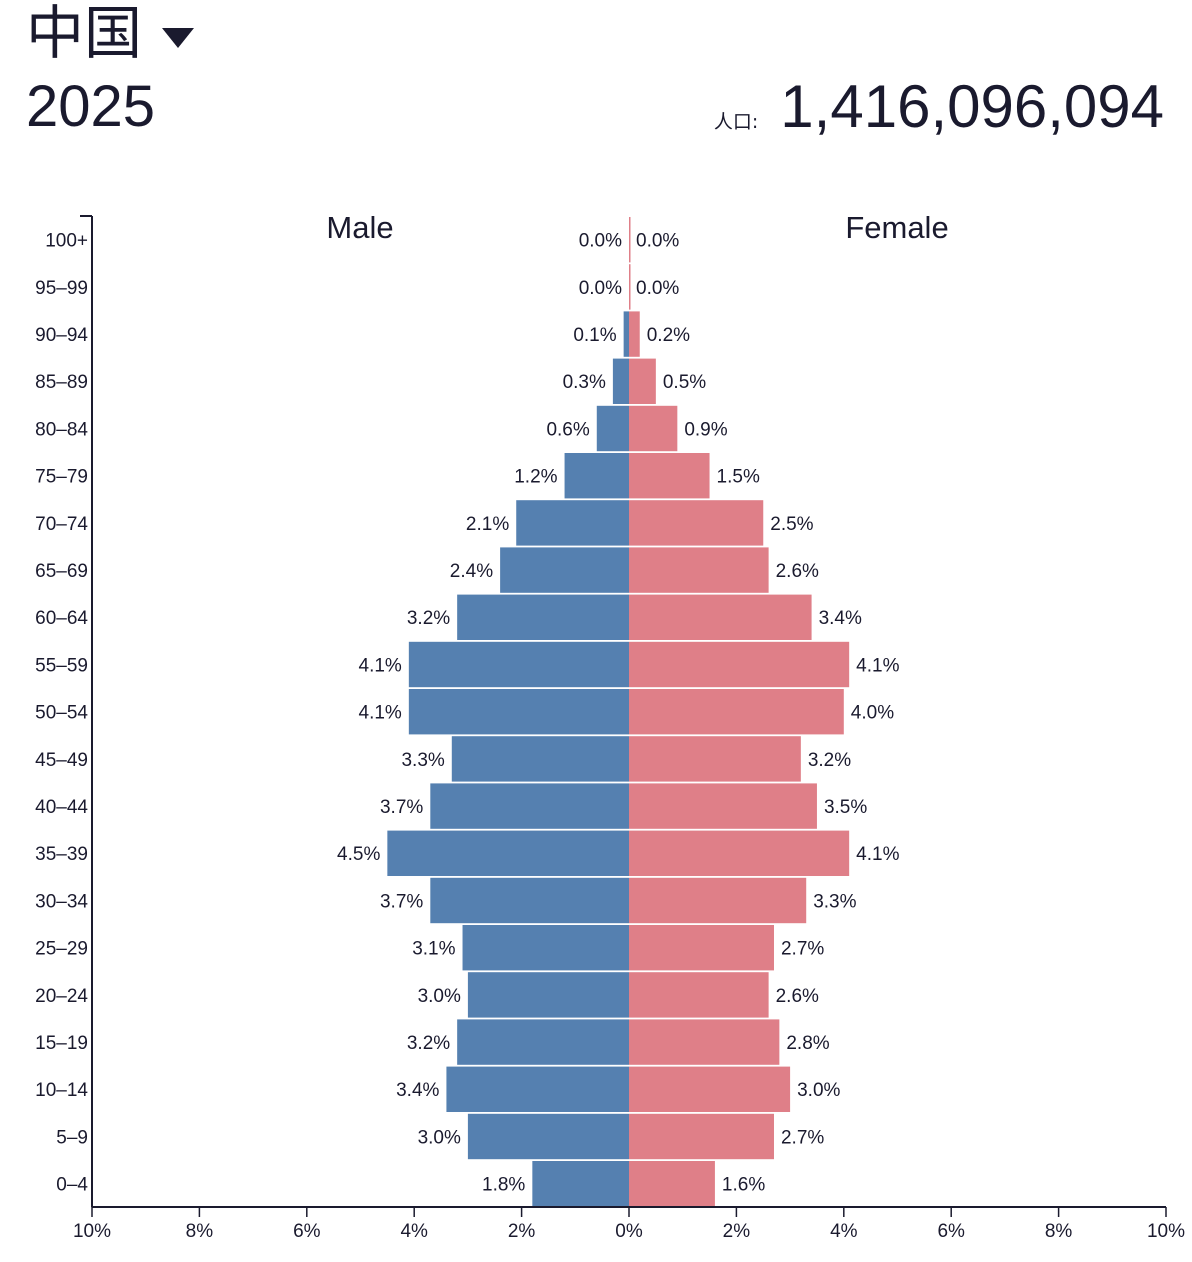 This screenshot has height=1262, width=1192. I want to click on male-value-label: 0.6%, so click(567, 429).